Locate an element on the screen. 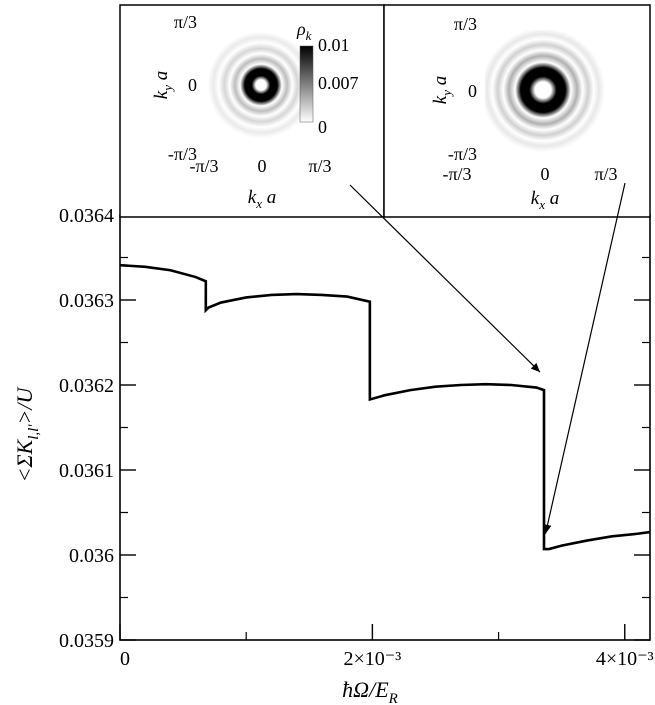 The width and height of the screenshot is (655, 705). inset-left-y-title: ky a is located at coordinates (163, 85).